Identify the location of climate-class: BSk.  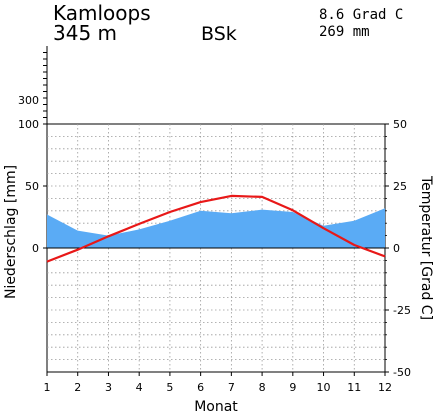
(219, 34).